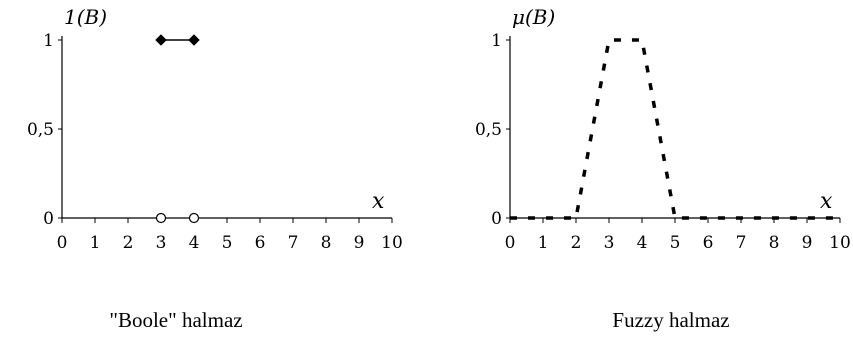 The width and height of the screenshot is (853, 340). What do you see at coordinates (671, 320) in the screenshot?
I see `fuzzy-caption: Fuzzy halmaz` at bounding box center [671, 320].